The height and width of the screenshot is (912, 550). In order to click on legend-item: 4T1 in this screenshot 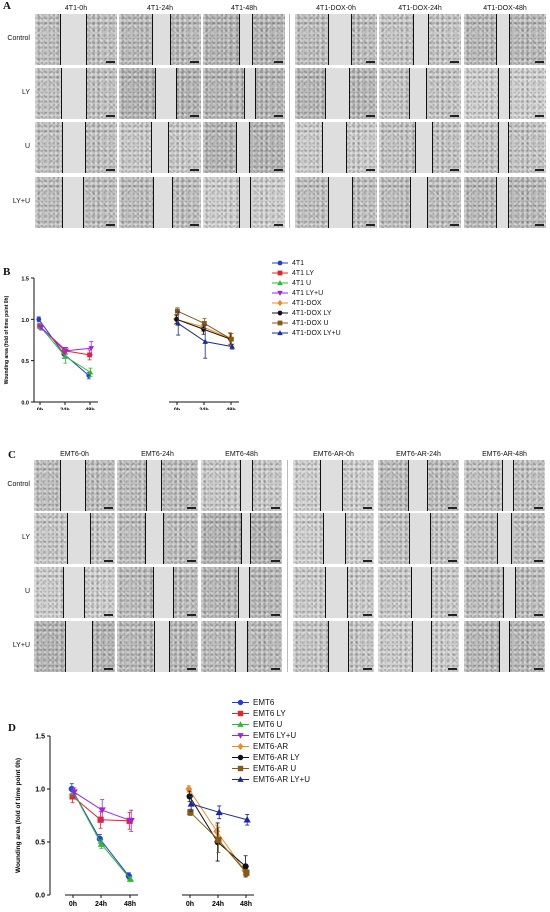, I will do `click(306, 263)`.